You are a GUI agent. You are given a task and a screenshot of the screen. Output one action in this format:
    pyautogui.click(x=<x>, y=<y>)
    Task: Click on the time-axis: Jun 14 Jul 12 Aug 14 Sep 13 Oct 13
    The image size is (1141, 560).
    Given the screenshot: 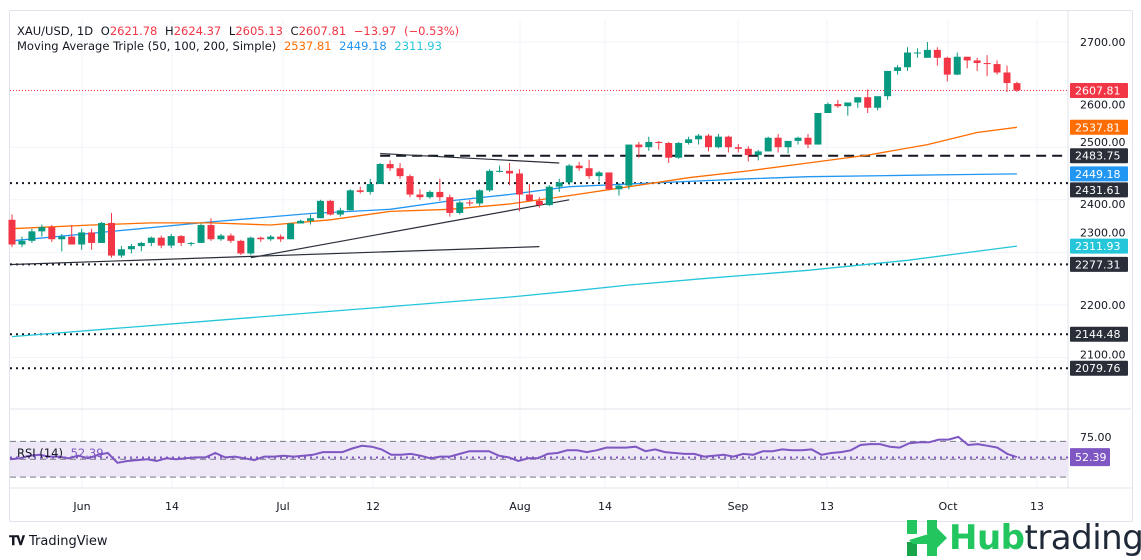 What is the action you would take?
    pyautogui.click(x=558, y=506)
    